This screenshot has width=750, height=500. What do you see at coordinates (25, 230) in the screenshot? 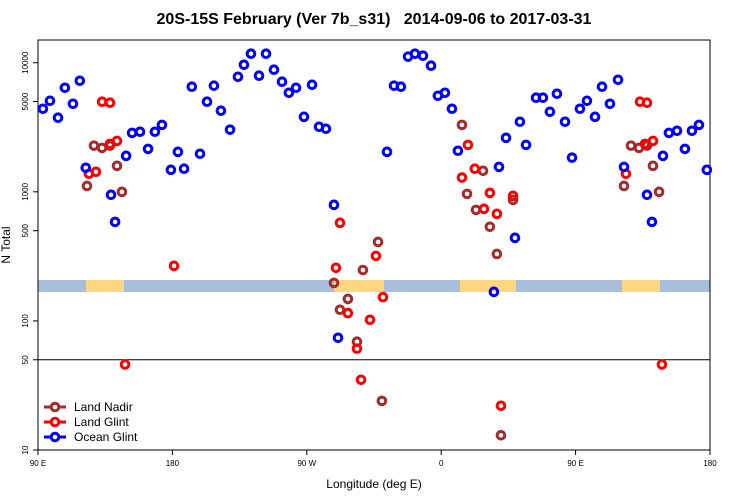
I see `y-tick-label: 500` at bounding box center [25, 230].